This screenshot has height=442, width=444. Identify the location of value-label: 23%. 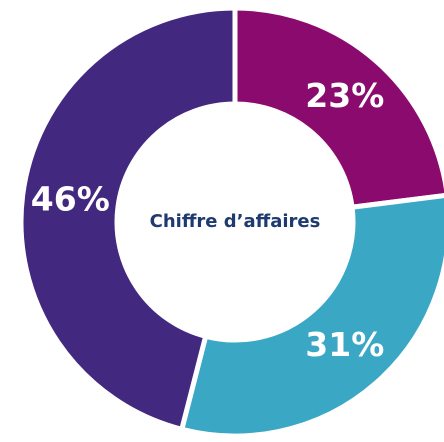
(344, 95).